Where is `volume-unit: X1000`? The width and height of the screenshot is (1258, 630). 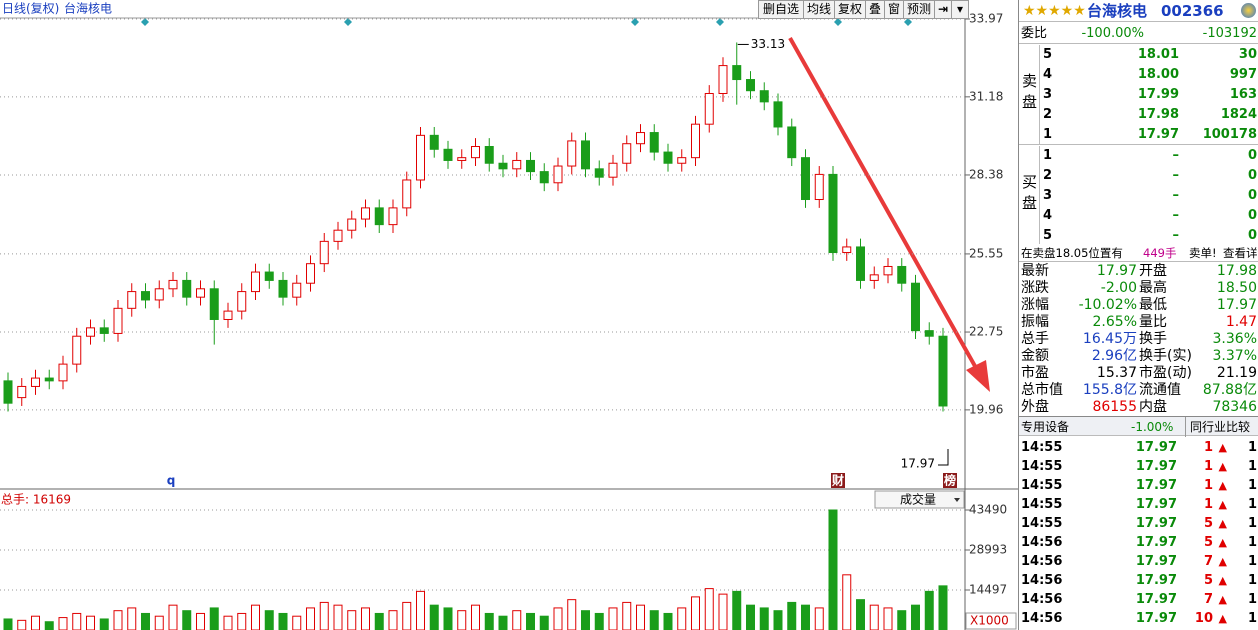 volume-unit: X1000 is located at coordinates (989, 621).